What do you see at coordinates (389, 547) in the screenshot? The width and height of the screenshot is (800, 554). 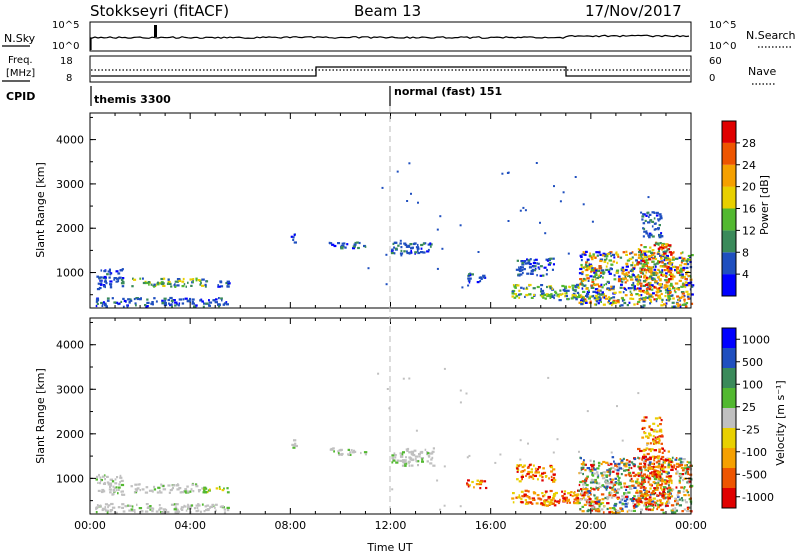 I see `time-xlabel: Time UT` at bounding box center [389, 547].